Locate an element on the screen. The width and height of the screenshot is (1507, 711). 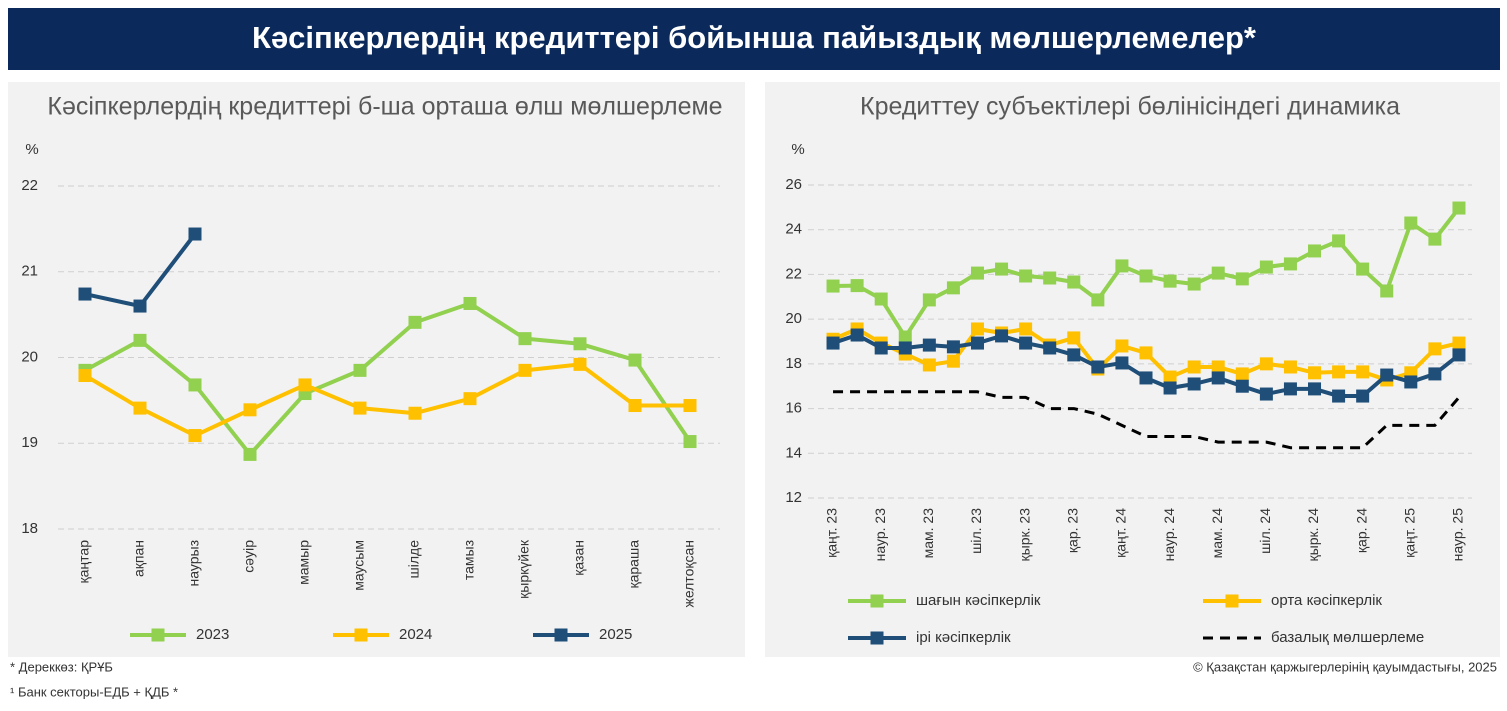
x-tick-label: қазан is located at coordinates (579, 558).